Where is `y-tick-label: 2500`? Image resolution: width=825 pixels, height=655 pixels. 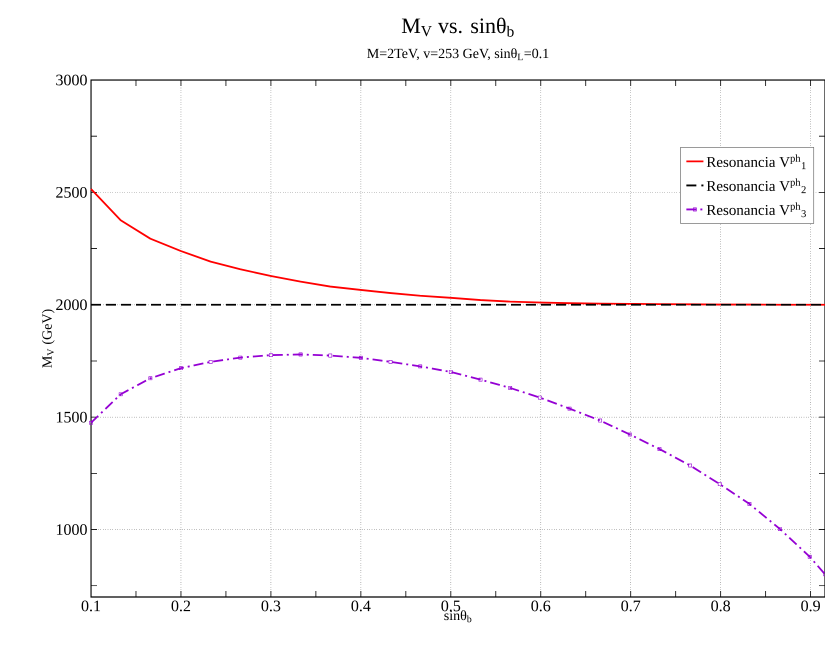
y-tick-label: 2500 is located at coordinates (71, 192).